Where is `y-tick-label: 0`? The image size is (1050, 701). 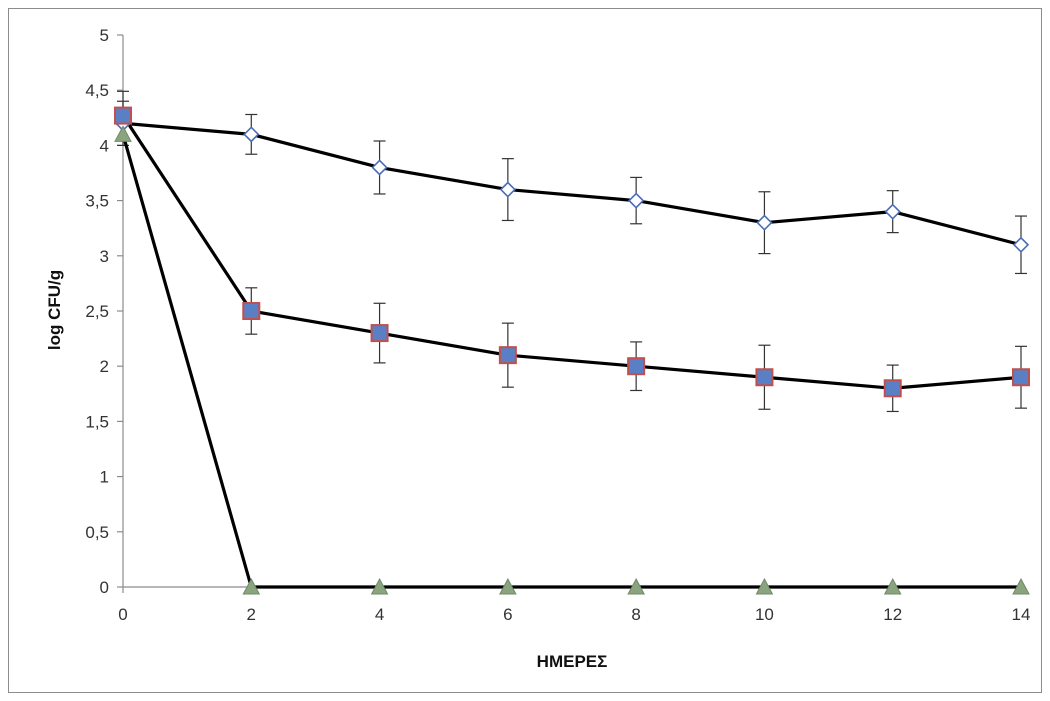
y-tick-label: 0 is located at coordinates (104, 587).